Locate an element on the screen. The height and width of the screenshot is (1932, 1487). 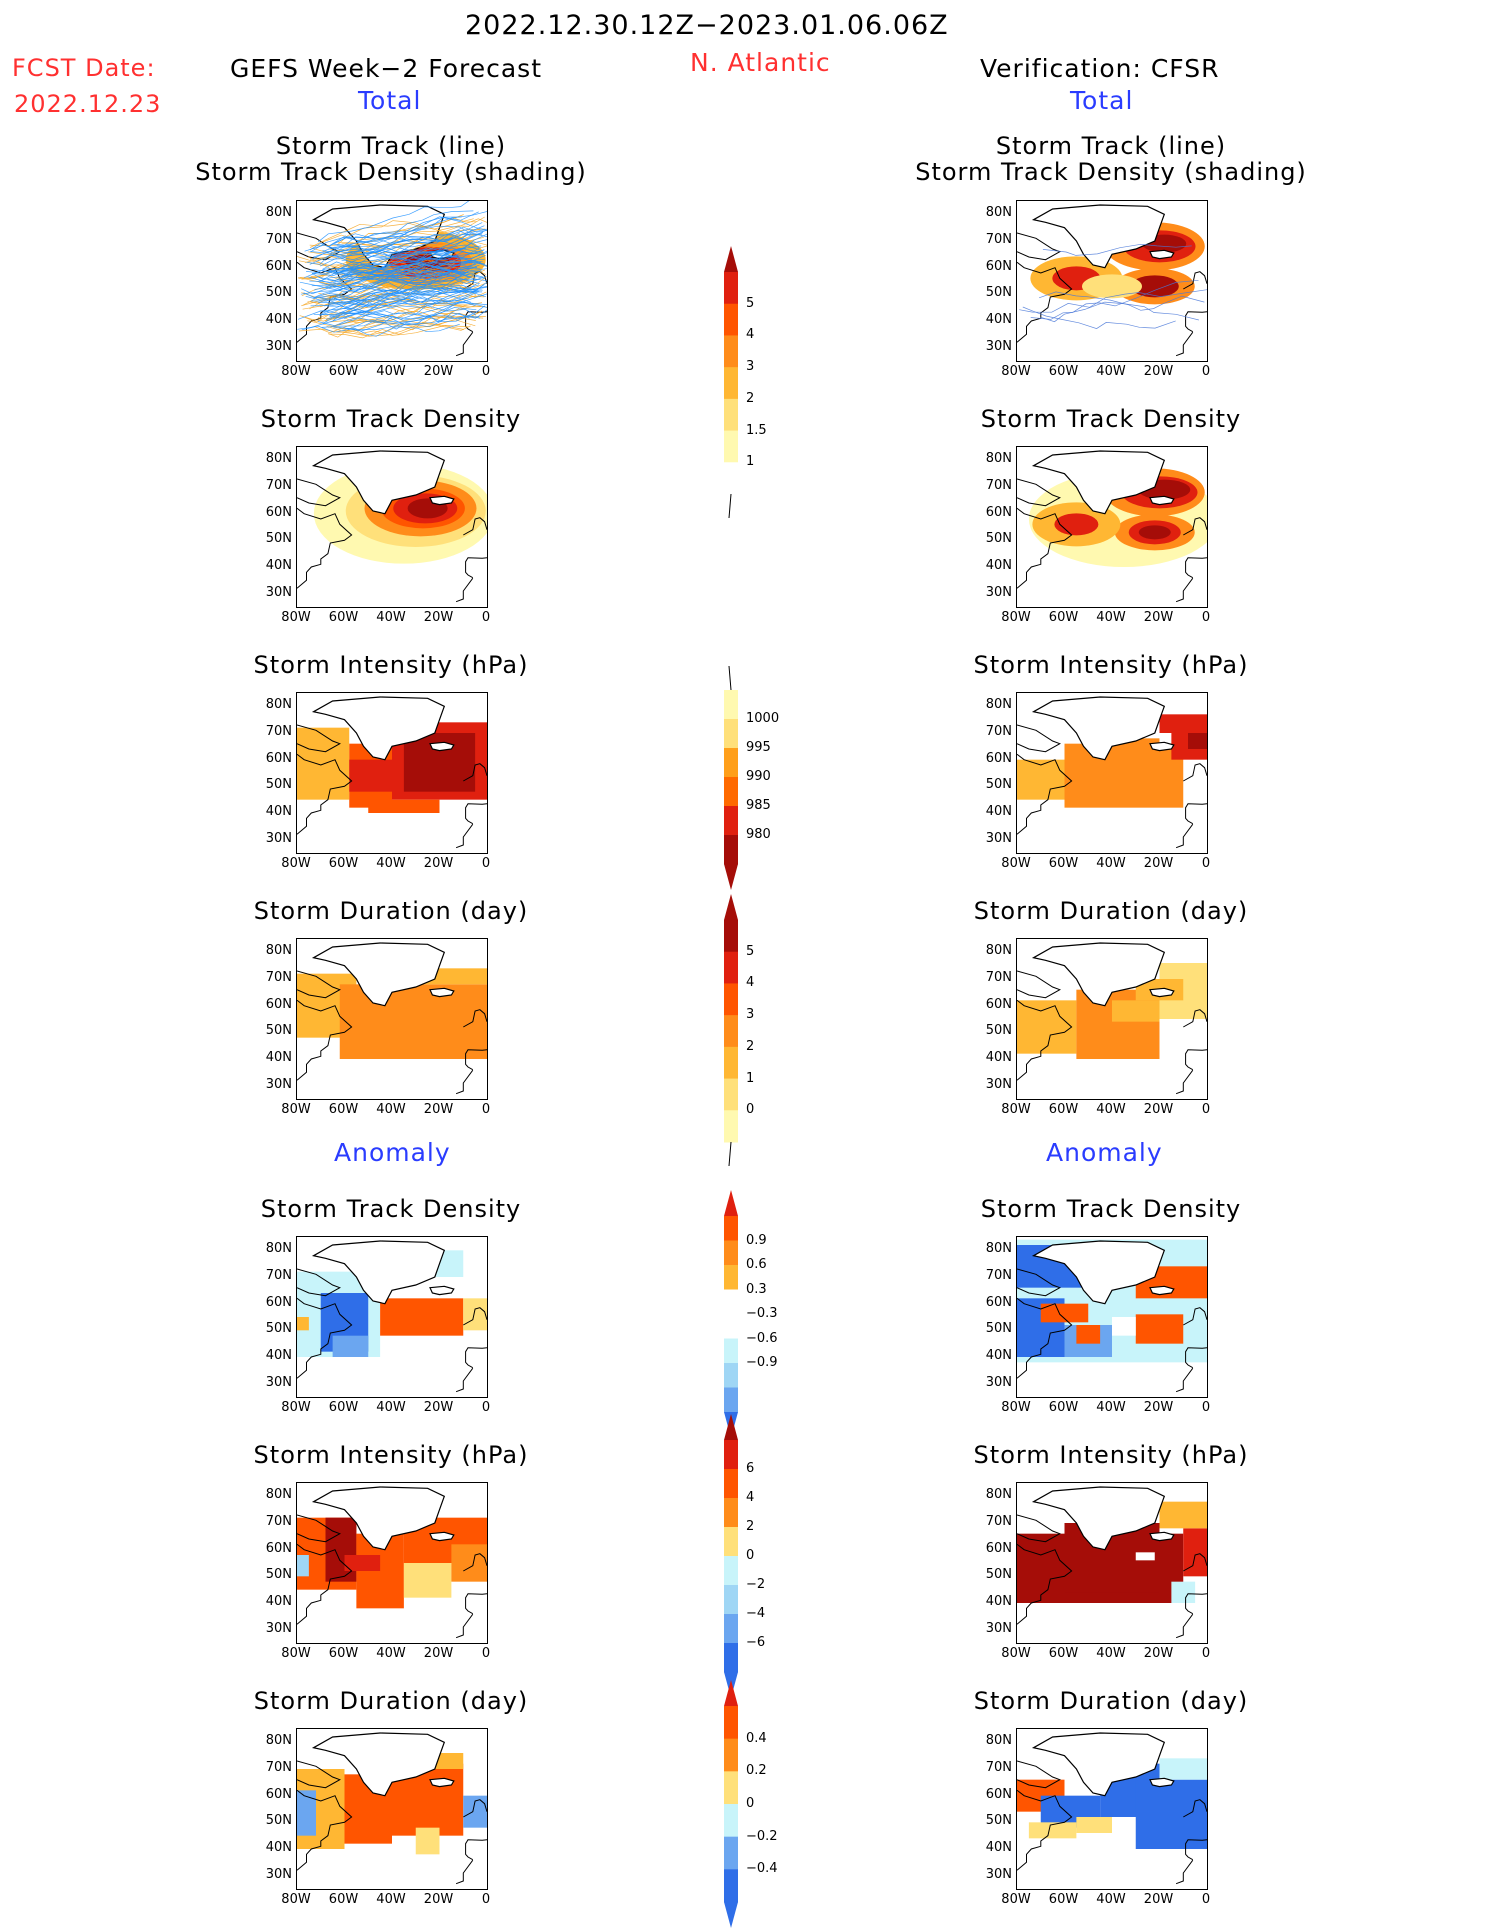
panel-title: Storm Track Density is located at coordinates (391, 419).